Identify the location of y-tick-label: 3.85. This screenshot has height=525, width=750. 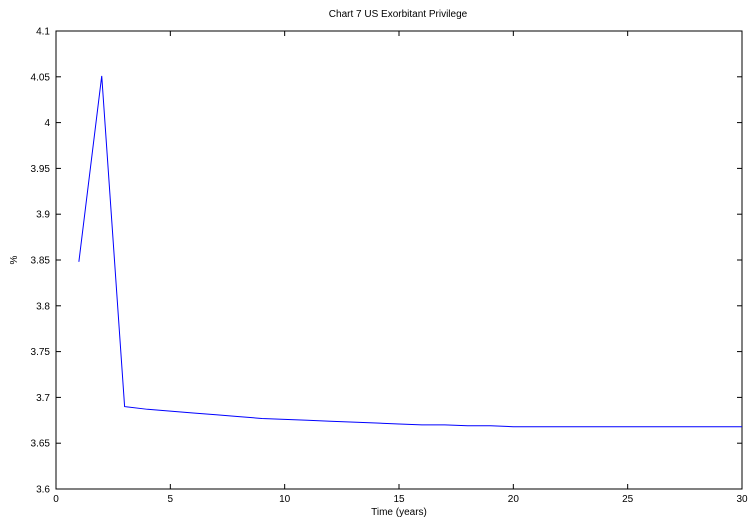
(41, 261).